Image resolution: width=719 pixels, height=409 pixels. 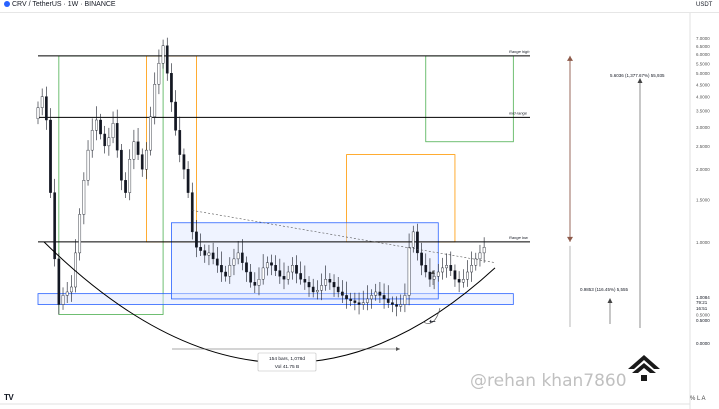 I want to click on tradingview-logo: TV, so click(x=9, y=397).